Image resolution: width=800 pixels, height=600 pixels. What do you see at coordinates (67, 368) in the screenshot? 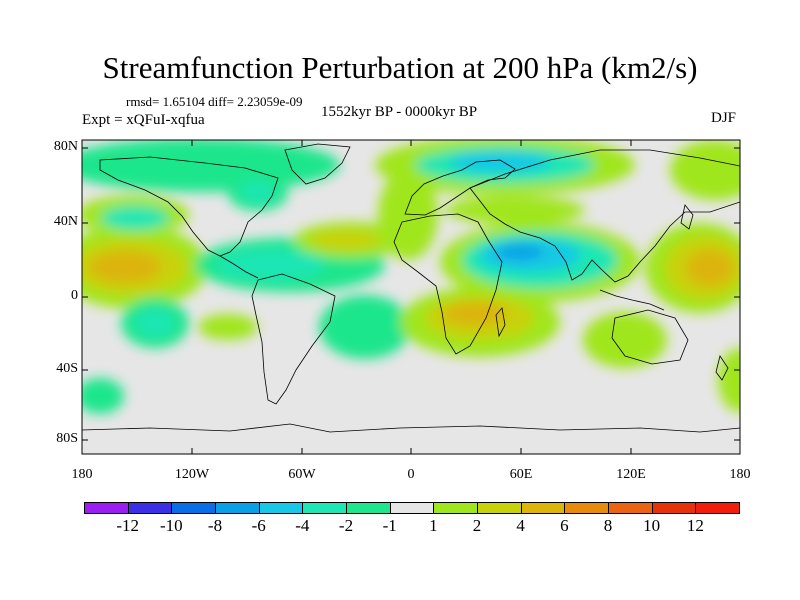
I see `lat-label: 40S` at bounding box center [67, 368].